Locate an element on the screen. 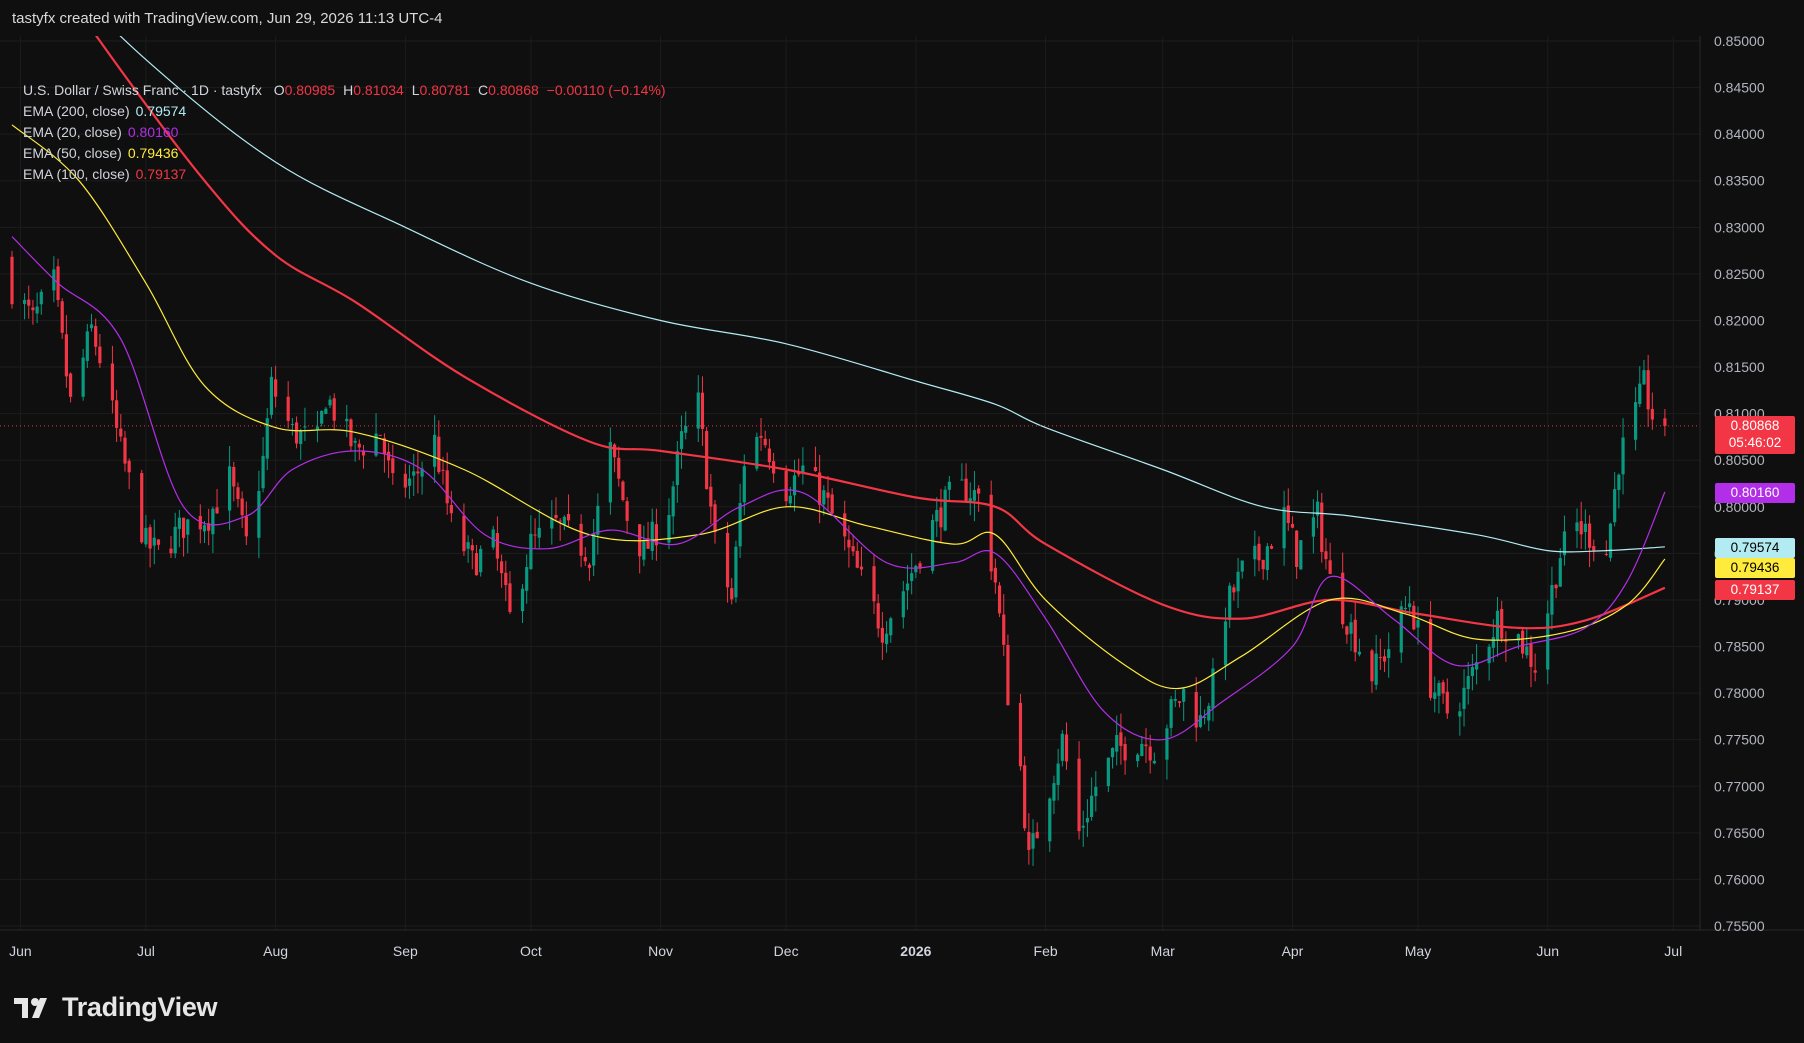 The width and height of the screenshot is (1804, 1043). tradingview-logo: TradingView is located at coordinates (116, 1007).